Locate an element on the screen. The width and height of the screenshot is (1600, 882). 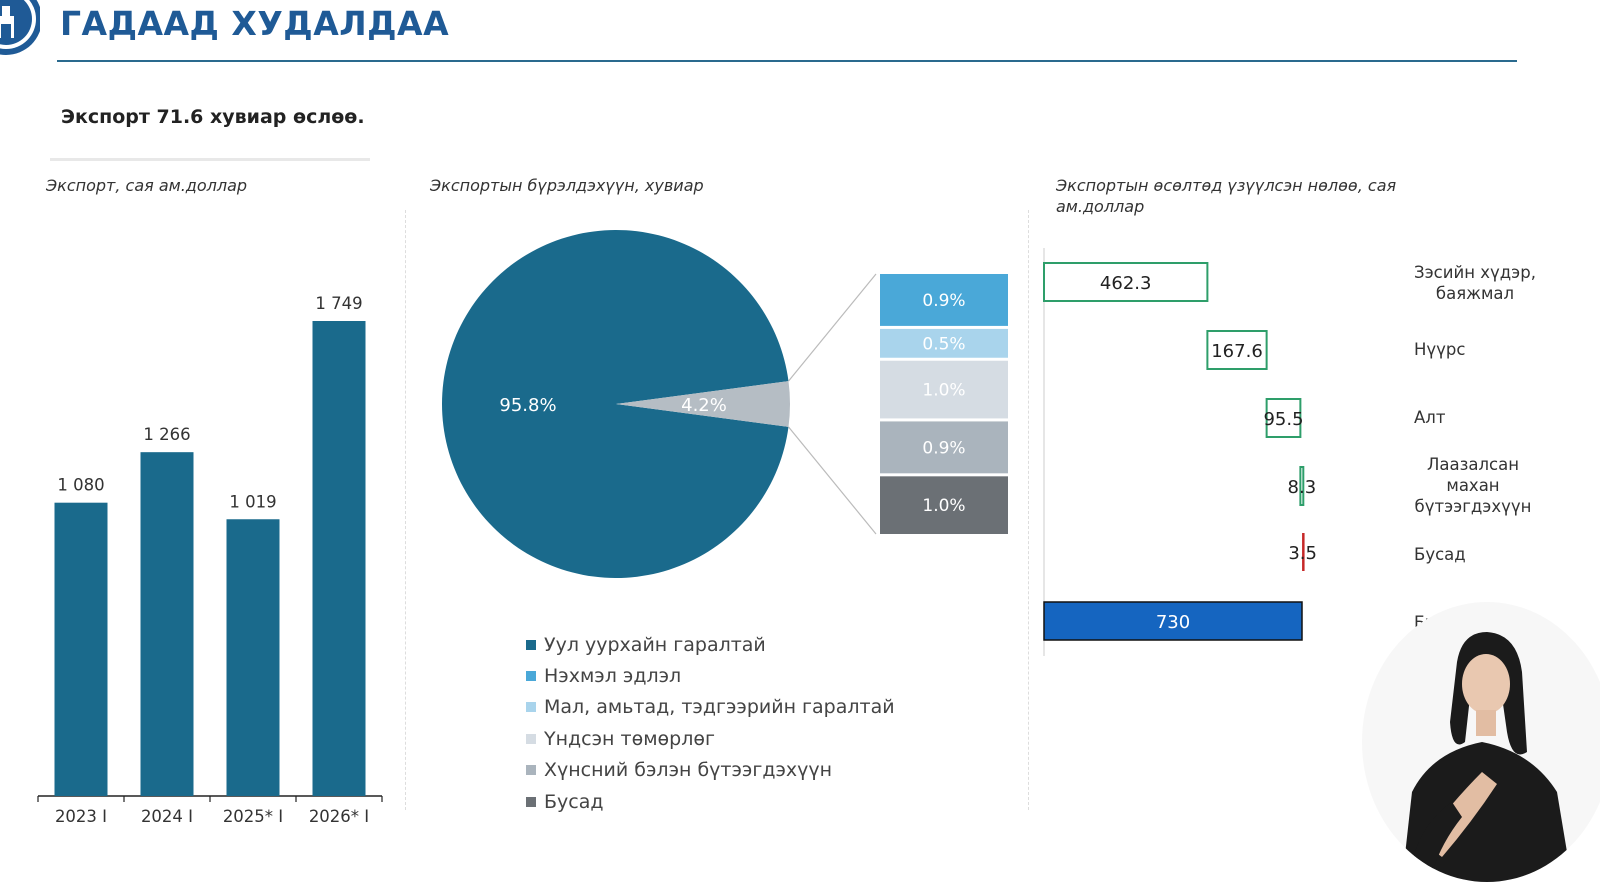
legend-label: Уул уурхайн гаралтай is located at coordinates (655, 644).